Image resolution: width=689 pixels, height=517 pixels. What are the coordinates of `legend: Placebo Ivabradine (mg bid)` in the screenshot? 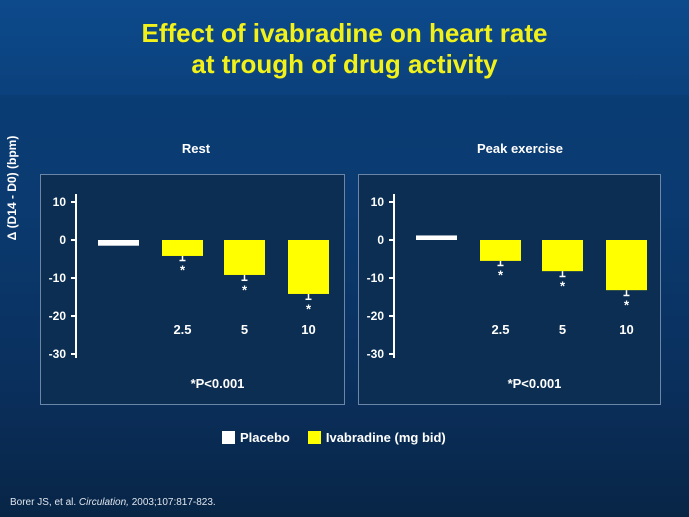 It's located at (343, 437).